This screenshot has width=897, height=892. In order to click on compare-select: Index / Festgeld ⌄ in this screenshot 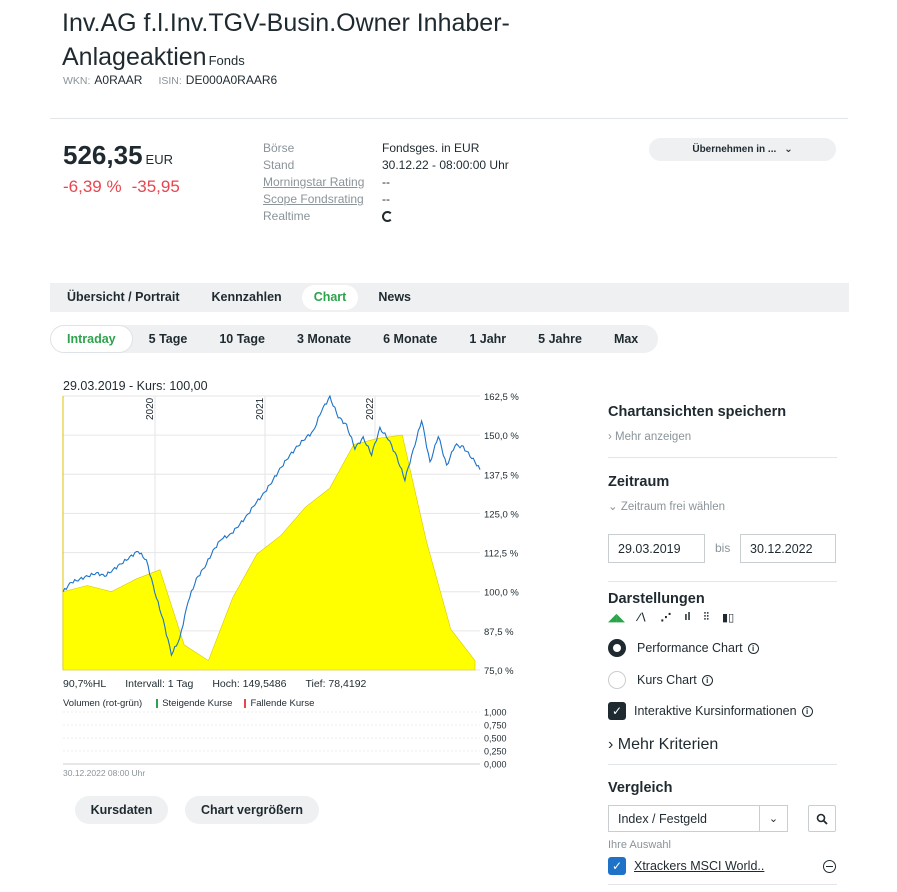, I will do `click(698, 818)`.